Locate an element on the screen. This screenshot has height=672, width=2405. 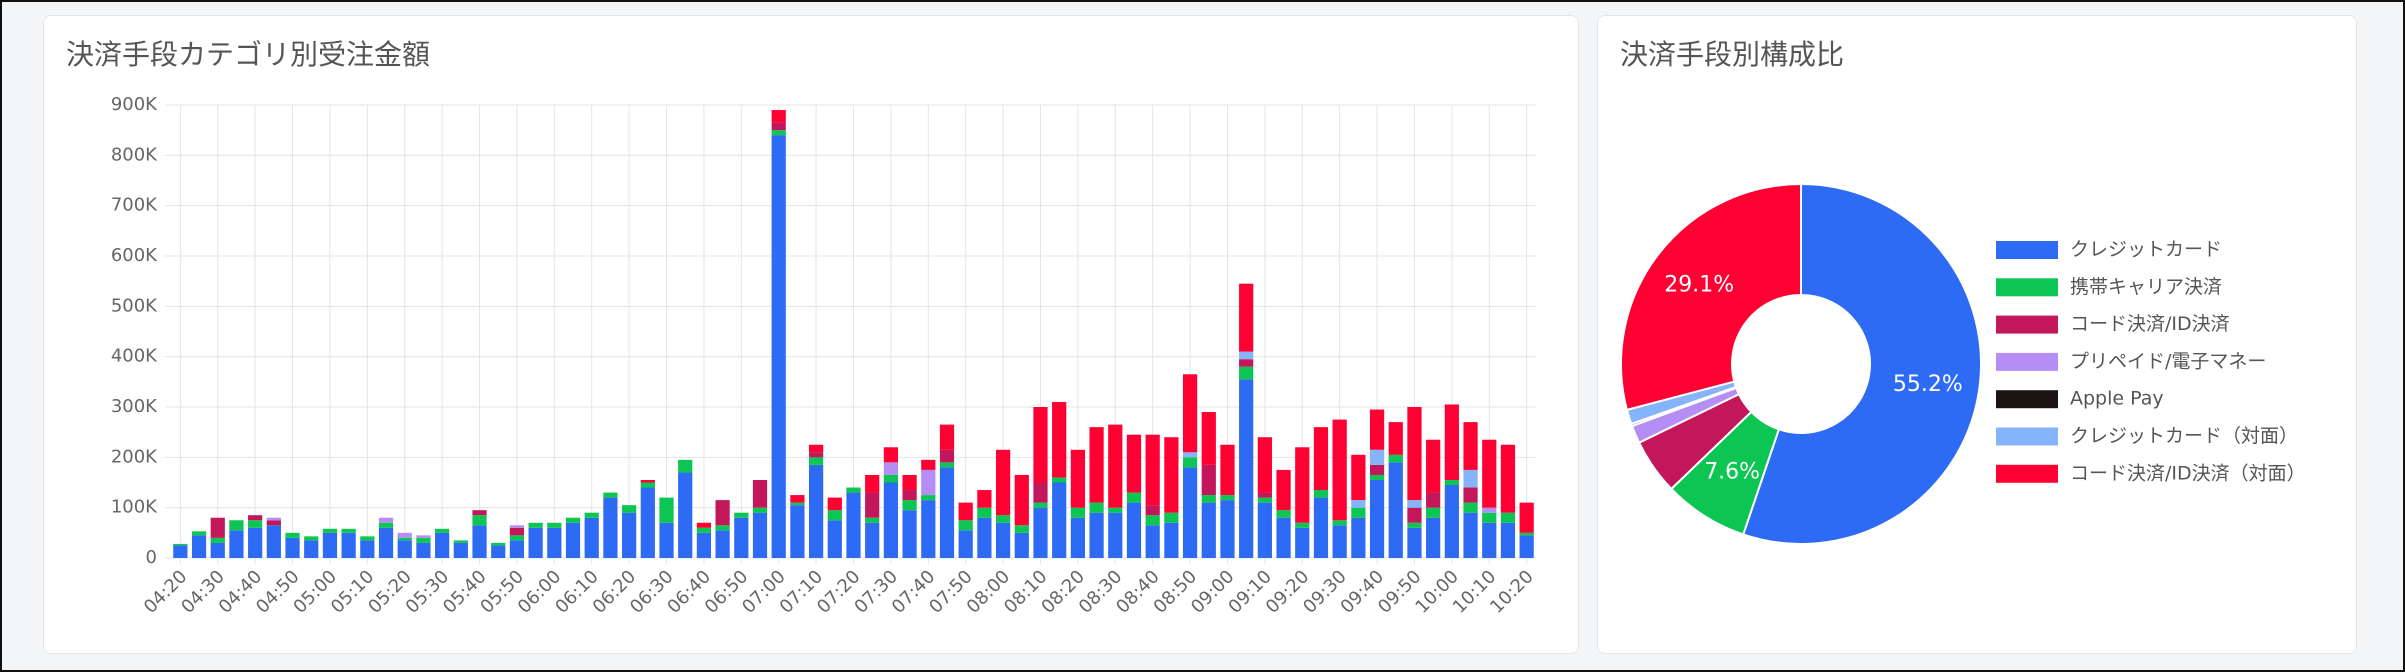
slice-label: 29.1% is located at coordinates (1699, 285).